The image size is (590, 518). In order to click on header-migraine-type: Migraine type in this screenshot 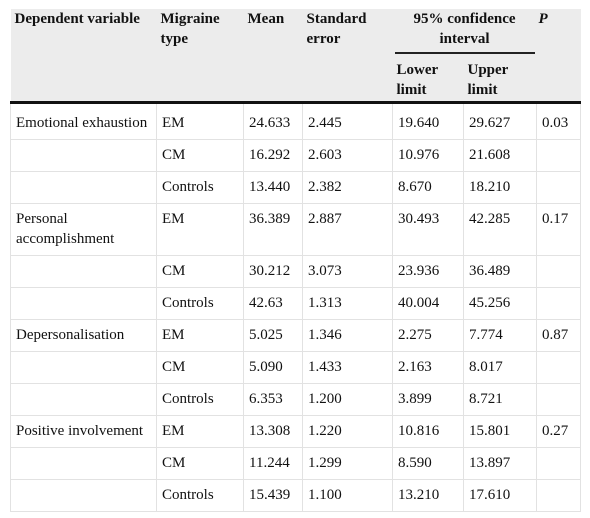, I will do `click(200, 56)`.